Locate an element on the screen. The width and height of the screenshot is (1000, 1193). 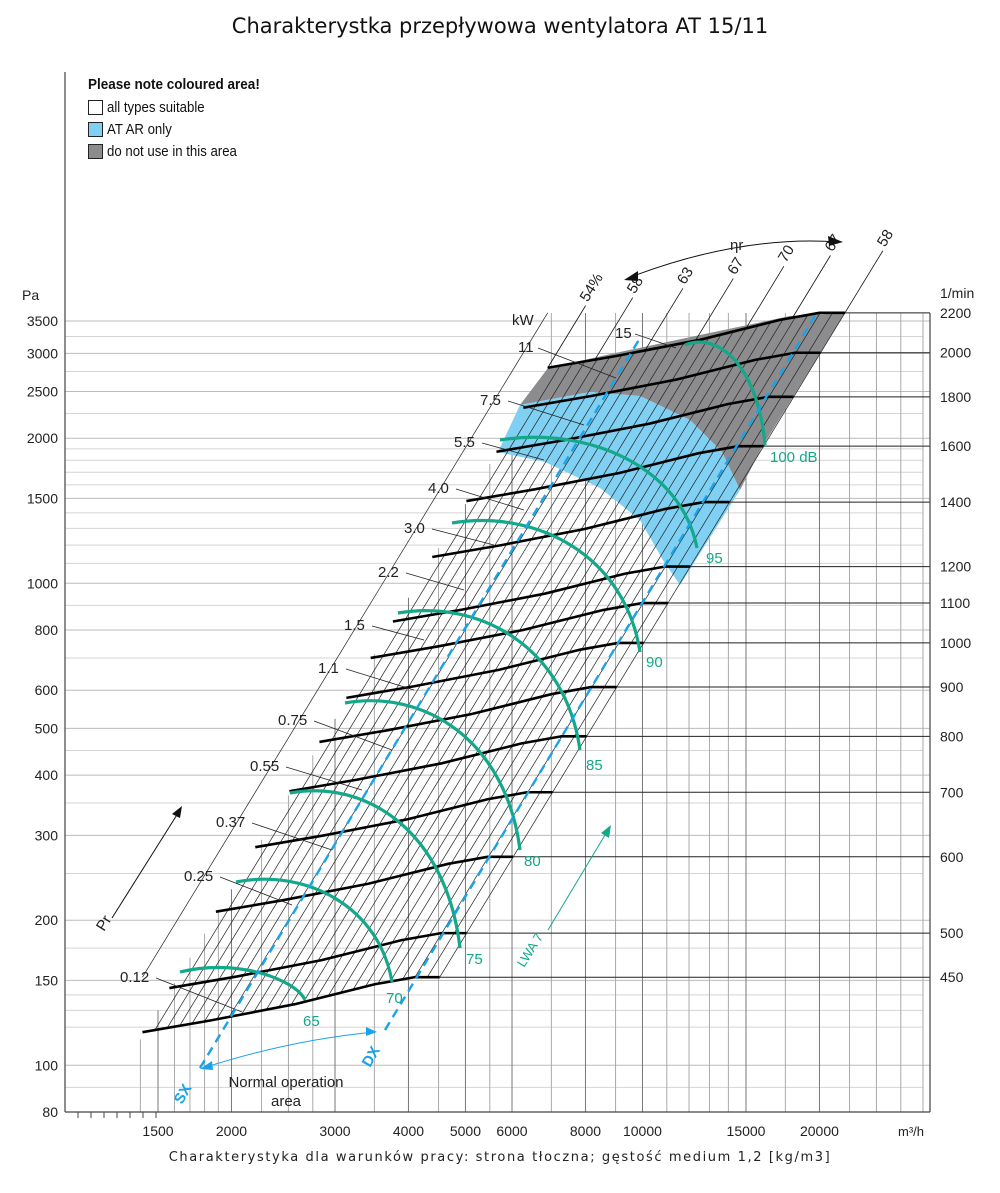
legend-item-at-ar: AT AR only is located at coordinates (183, 129).